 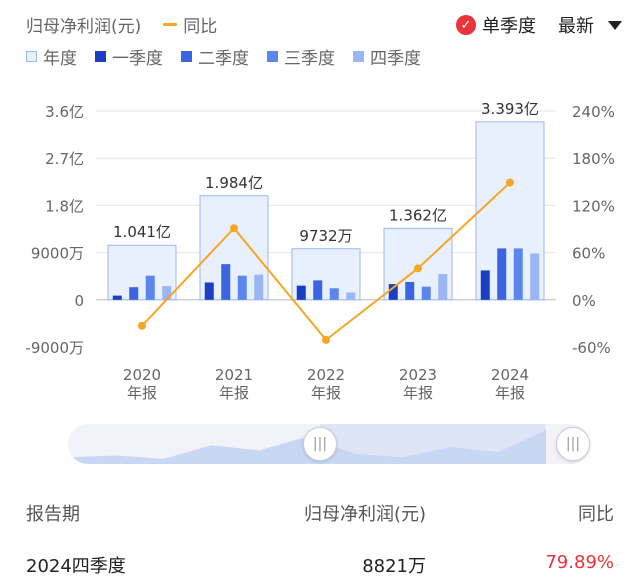 What do you see at coordinates (596, 514) in the screenshot?
I see `header-yoy: 同比` at bounding box center [596, 514].